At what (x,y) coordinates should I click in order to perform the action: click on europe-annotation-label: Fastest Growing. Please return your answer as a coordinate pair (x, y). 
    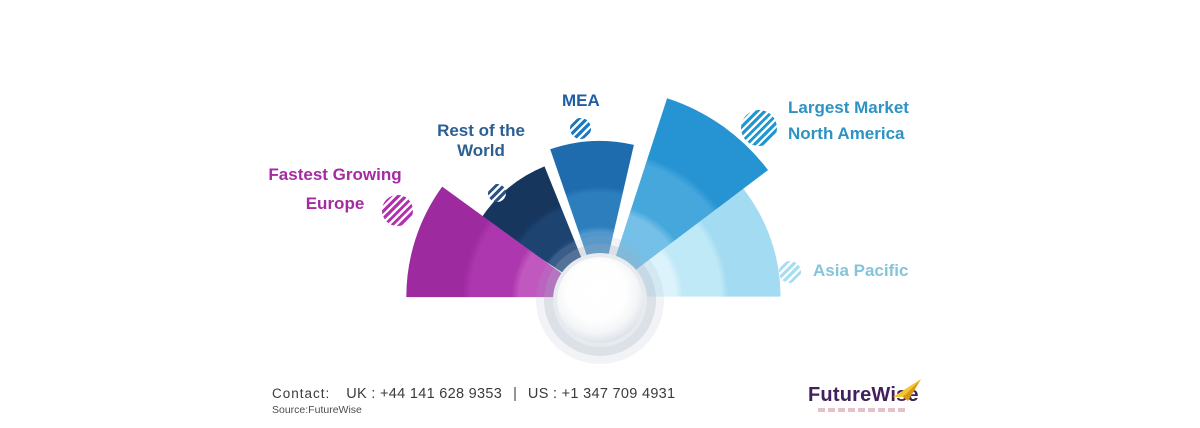
    Looking at the image, I should click on (335, 174).